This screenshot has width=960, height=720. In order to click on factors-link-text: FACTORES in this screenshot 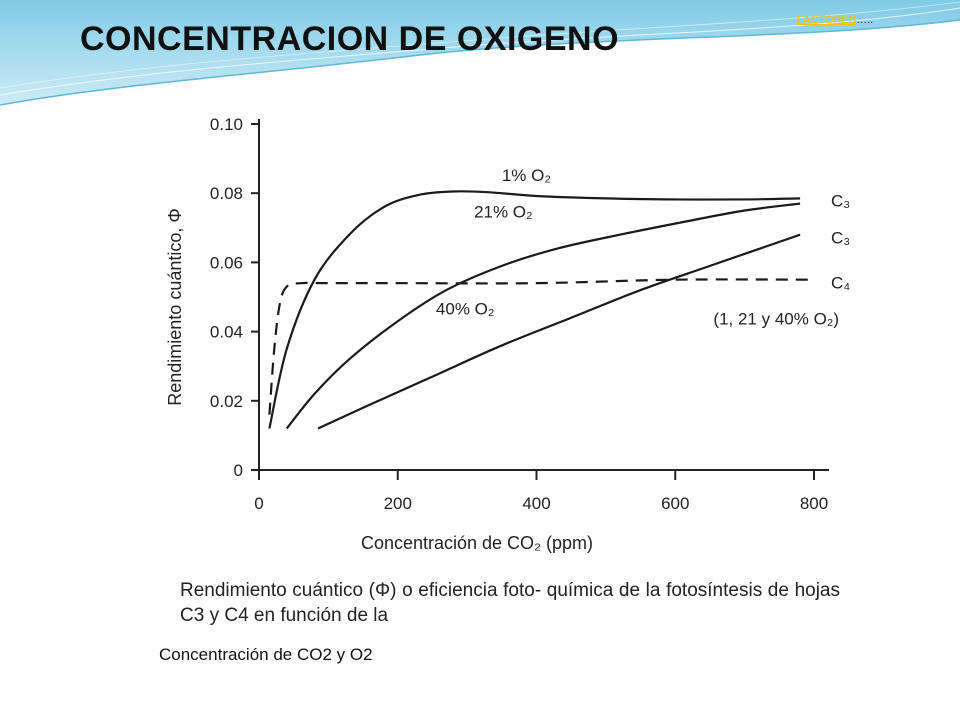, I will do `click(827, 20)`.